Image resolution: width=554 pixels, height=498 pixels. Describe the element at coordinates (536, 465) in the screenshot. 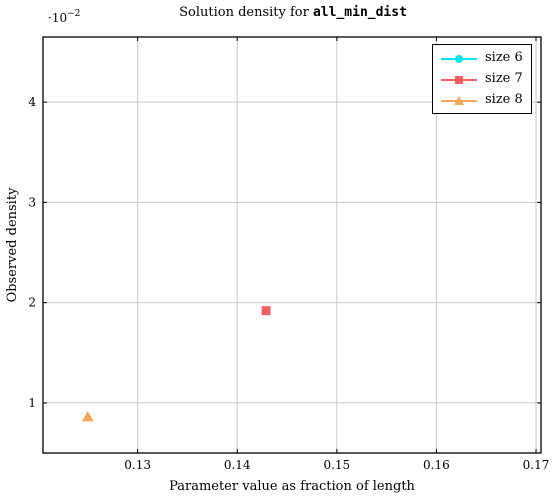

I see `x-tick-label: 0.17` at that location.